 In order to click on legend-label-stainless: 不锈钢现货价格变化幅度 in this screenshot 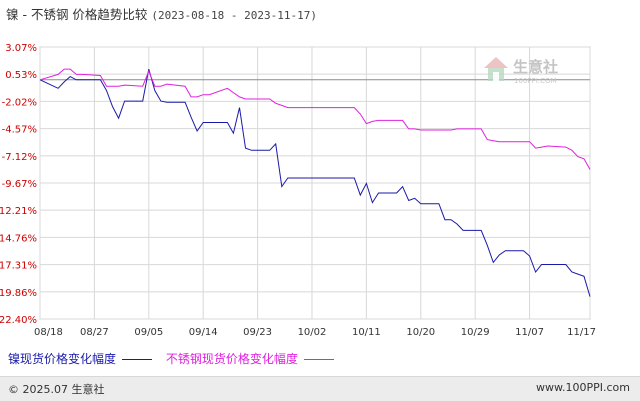, I will do `click(231, 359)`.